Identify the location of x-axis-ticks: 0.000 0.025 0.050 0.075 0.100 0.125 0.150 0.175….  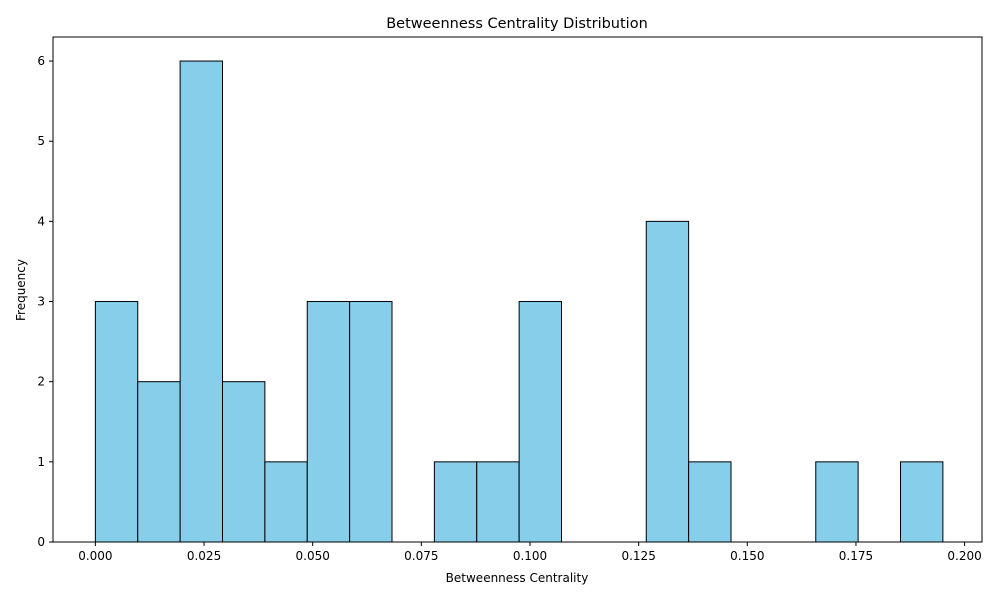
(530, 552).